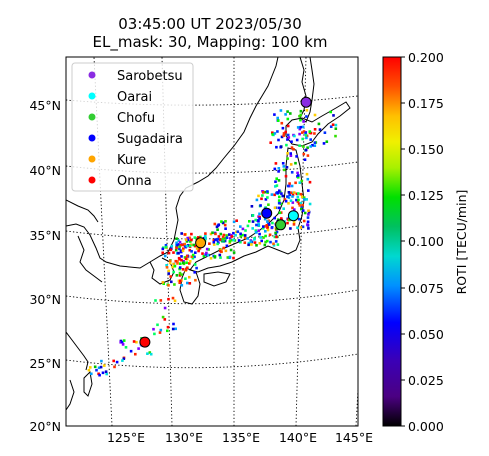 The width and height of the screenshot is (489, 456). Describe the element at coordinates (45, 235) in the screenshot. I see `lat-label-35: 35°N` at that location.